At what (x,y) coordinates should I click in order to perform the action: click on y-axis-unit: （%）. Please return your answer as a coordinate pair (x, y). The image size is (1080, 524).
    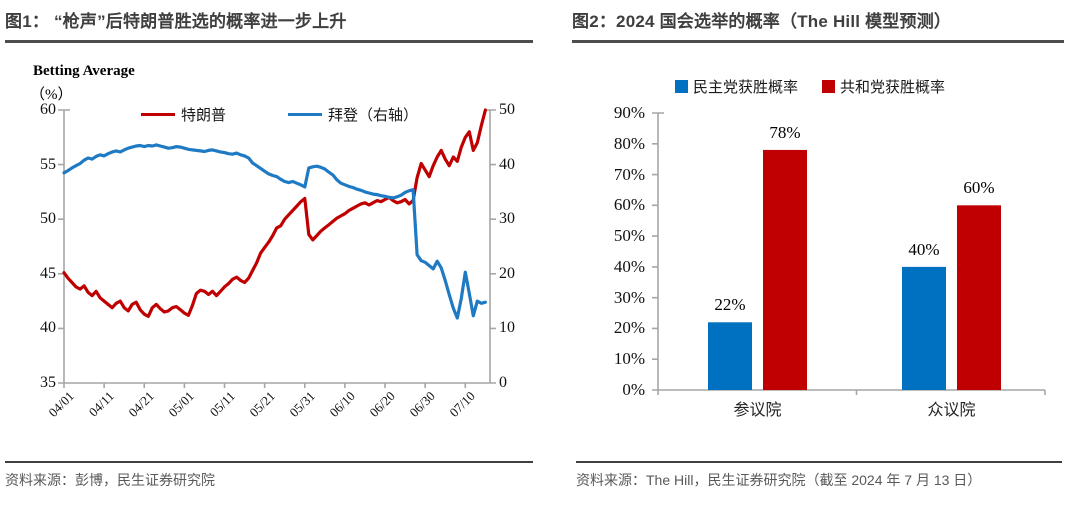
    Looking at the image, I should click on (51, 95).